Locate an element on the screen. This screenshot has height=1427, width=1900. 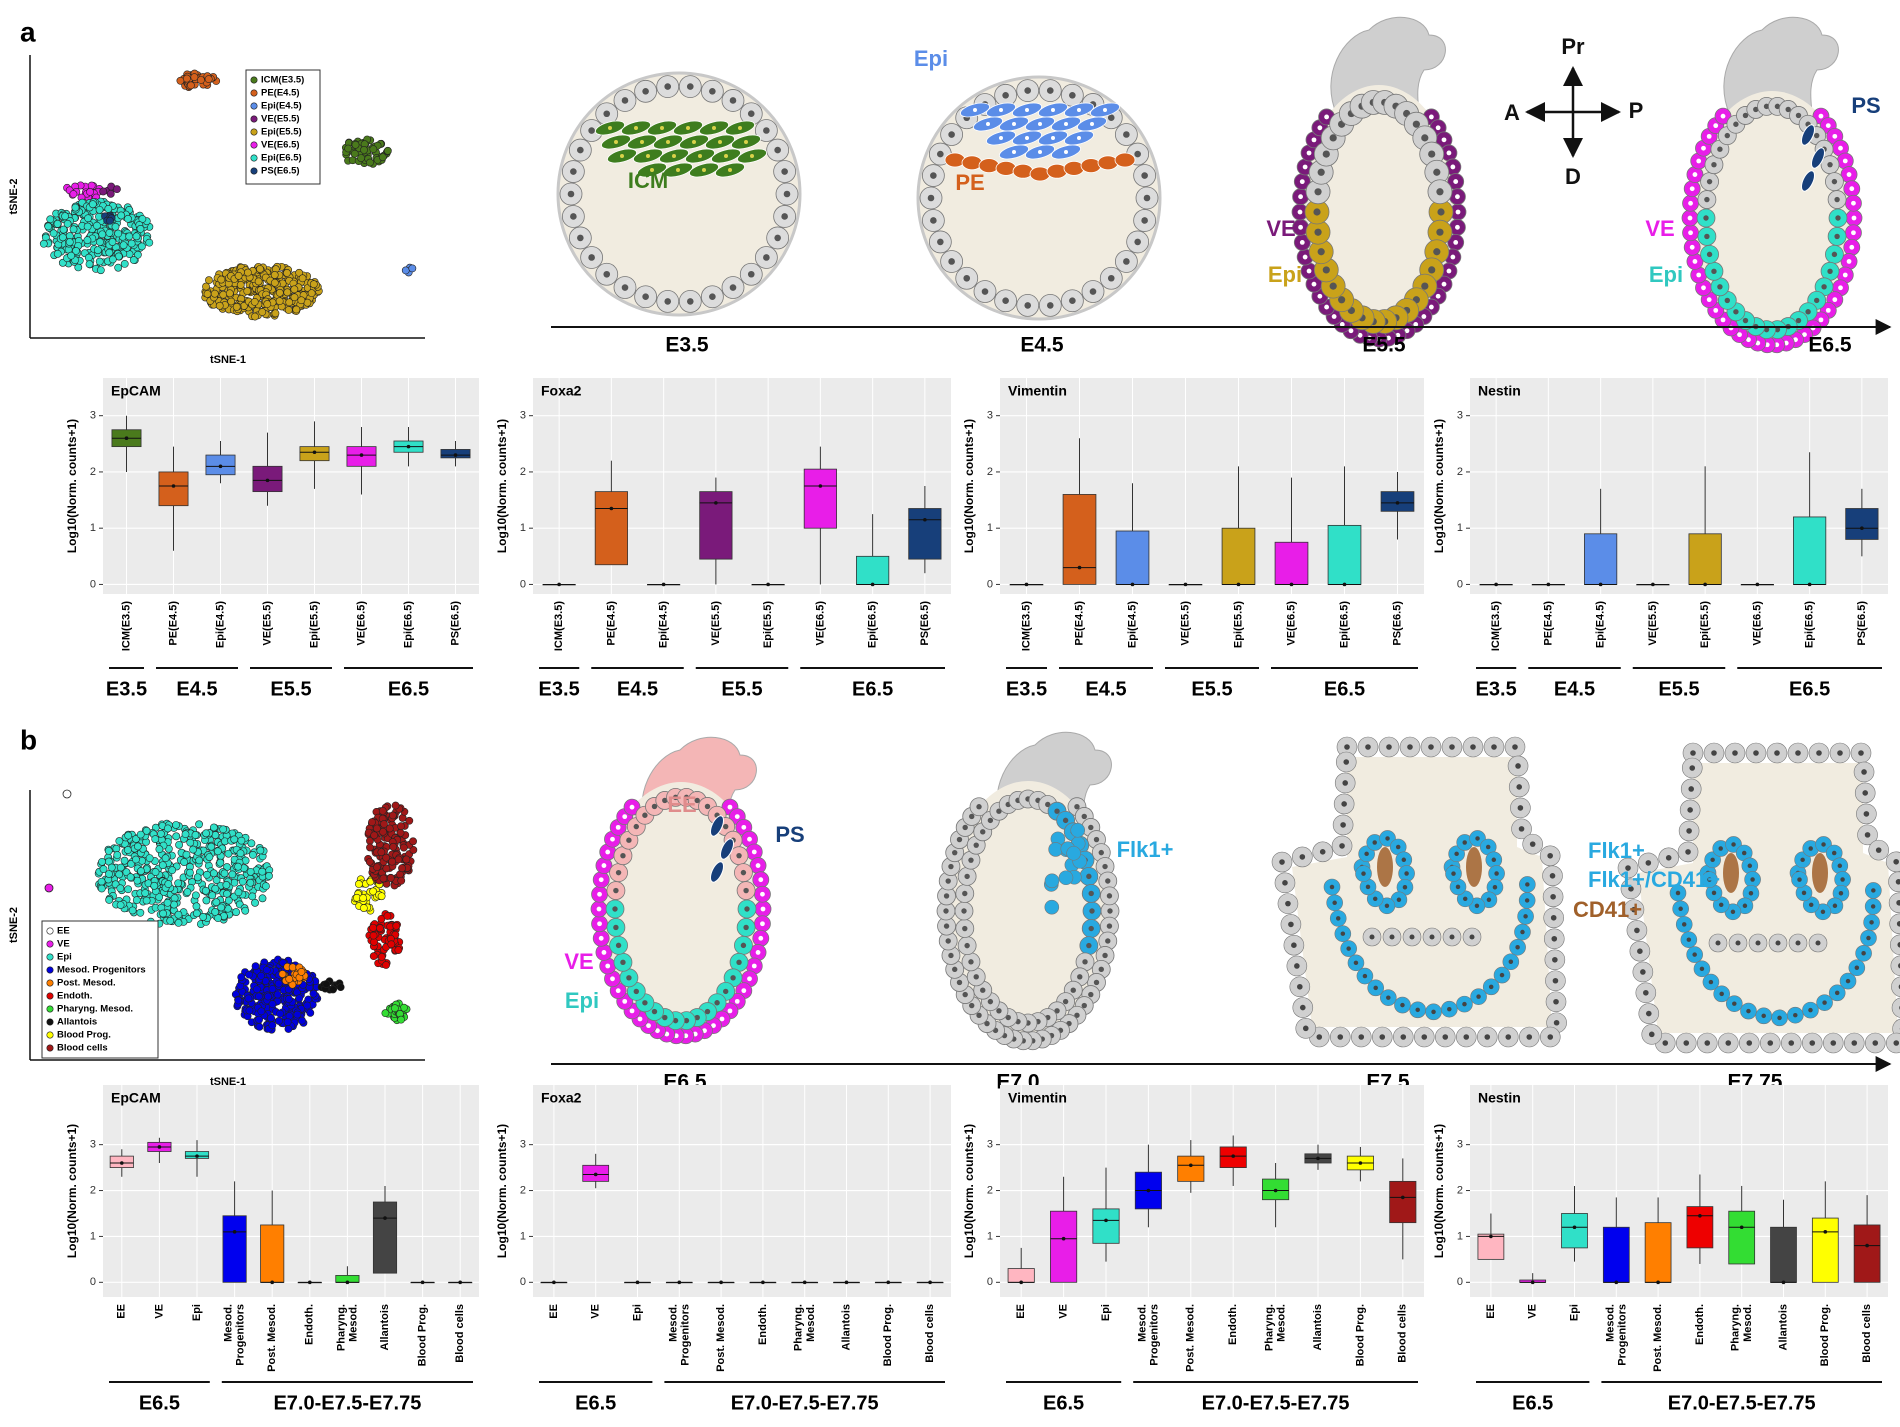
legend-label: EE is located at coordinates (63, 931).